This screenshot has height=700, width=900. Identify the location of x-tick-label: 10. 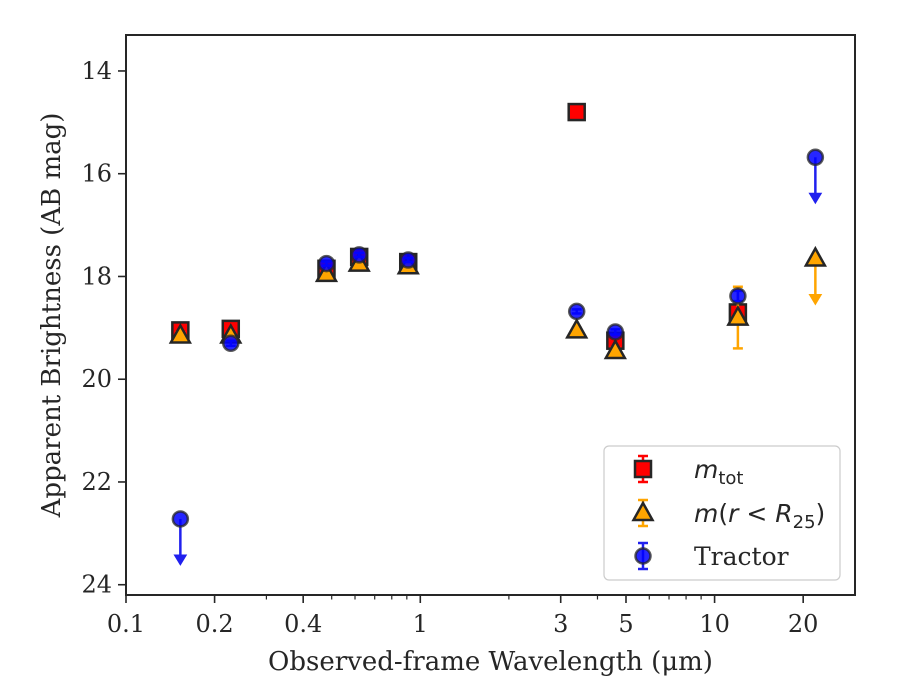
(714, 624).